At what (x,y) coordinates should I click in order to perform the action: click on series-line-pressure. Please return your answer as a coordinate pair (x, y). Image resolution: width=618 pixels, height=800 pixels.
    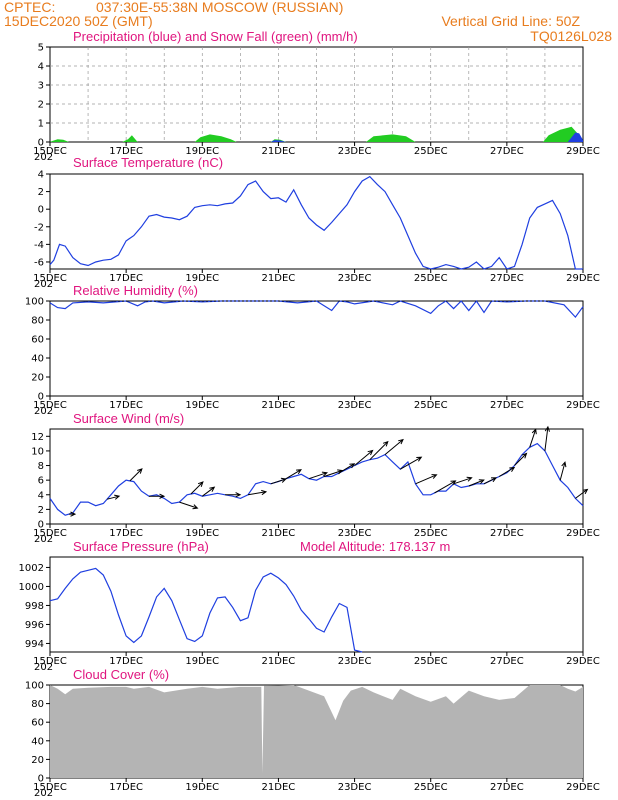
    Looking at the image, I should click on (206, 610).